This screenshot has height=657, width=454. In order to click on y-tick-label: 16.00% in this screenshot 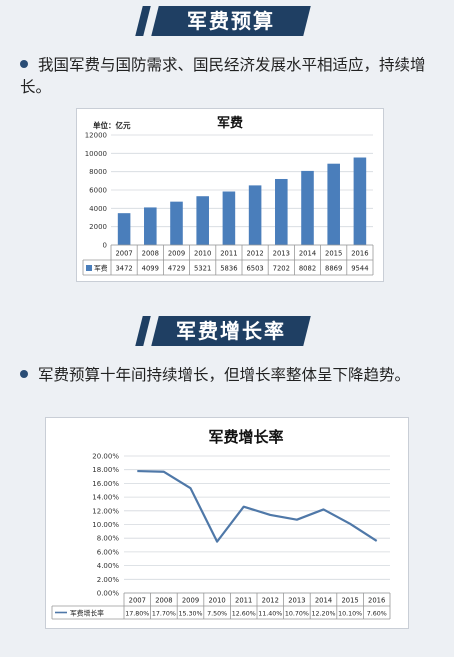, I will do `click(105, 484)`.